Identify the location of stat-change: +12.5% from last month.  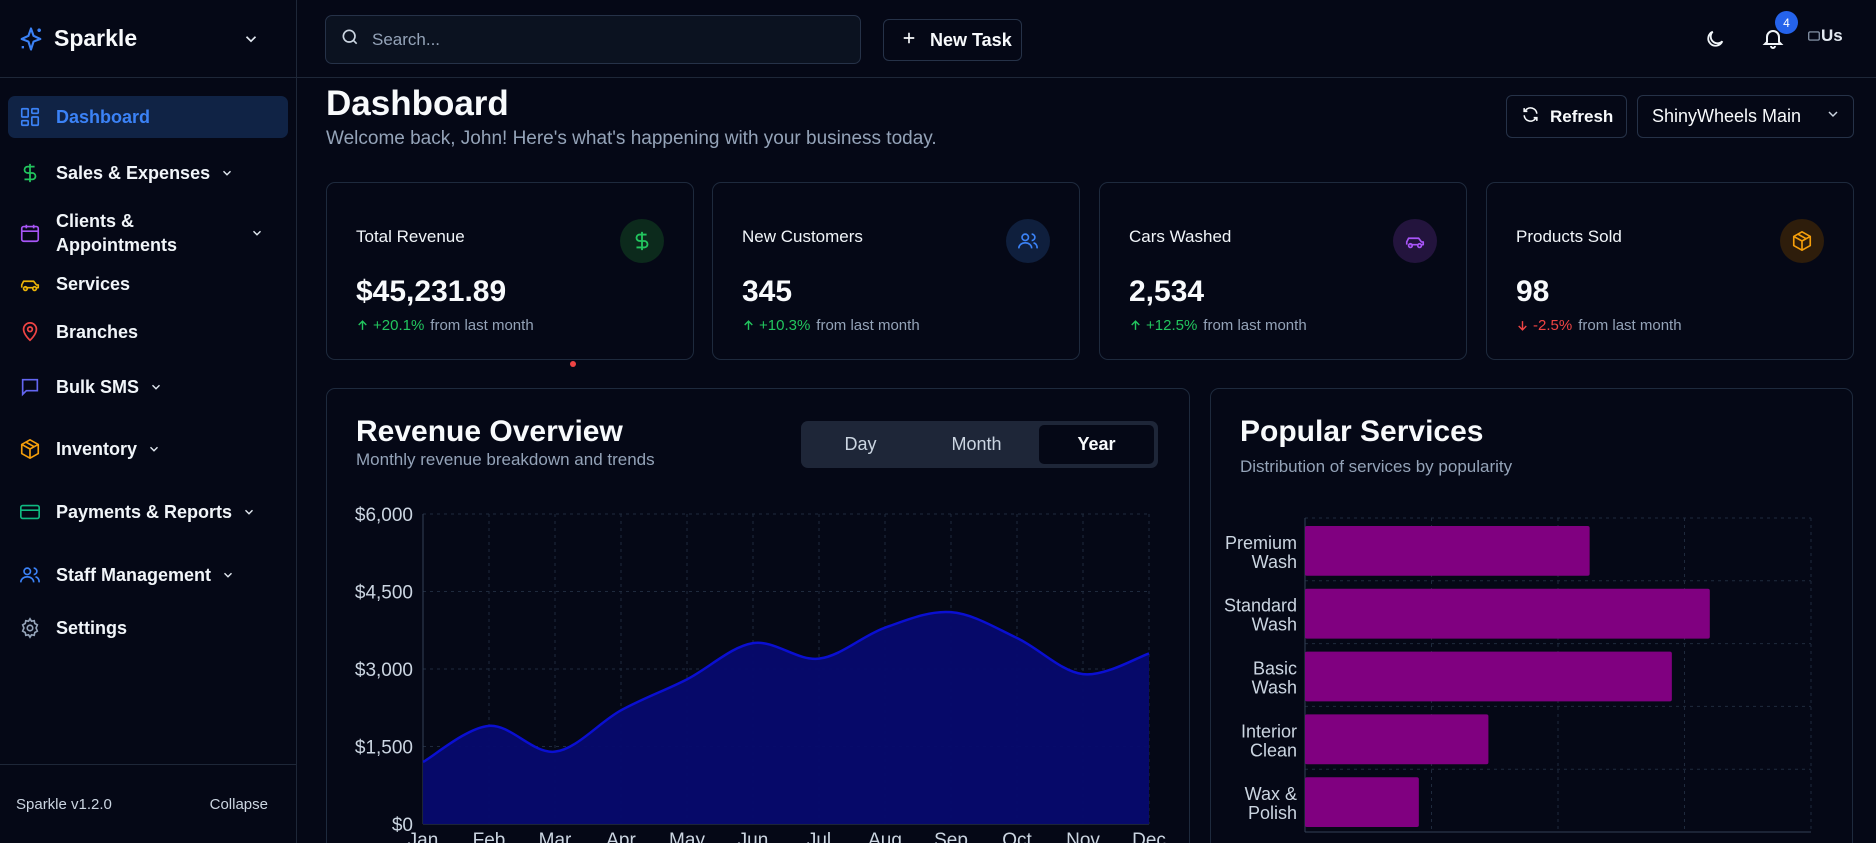
(1218, 325).